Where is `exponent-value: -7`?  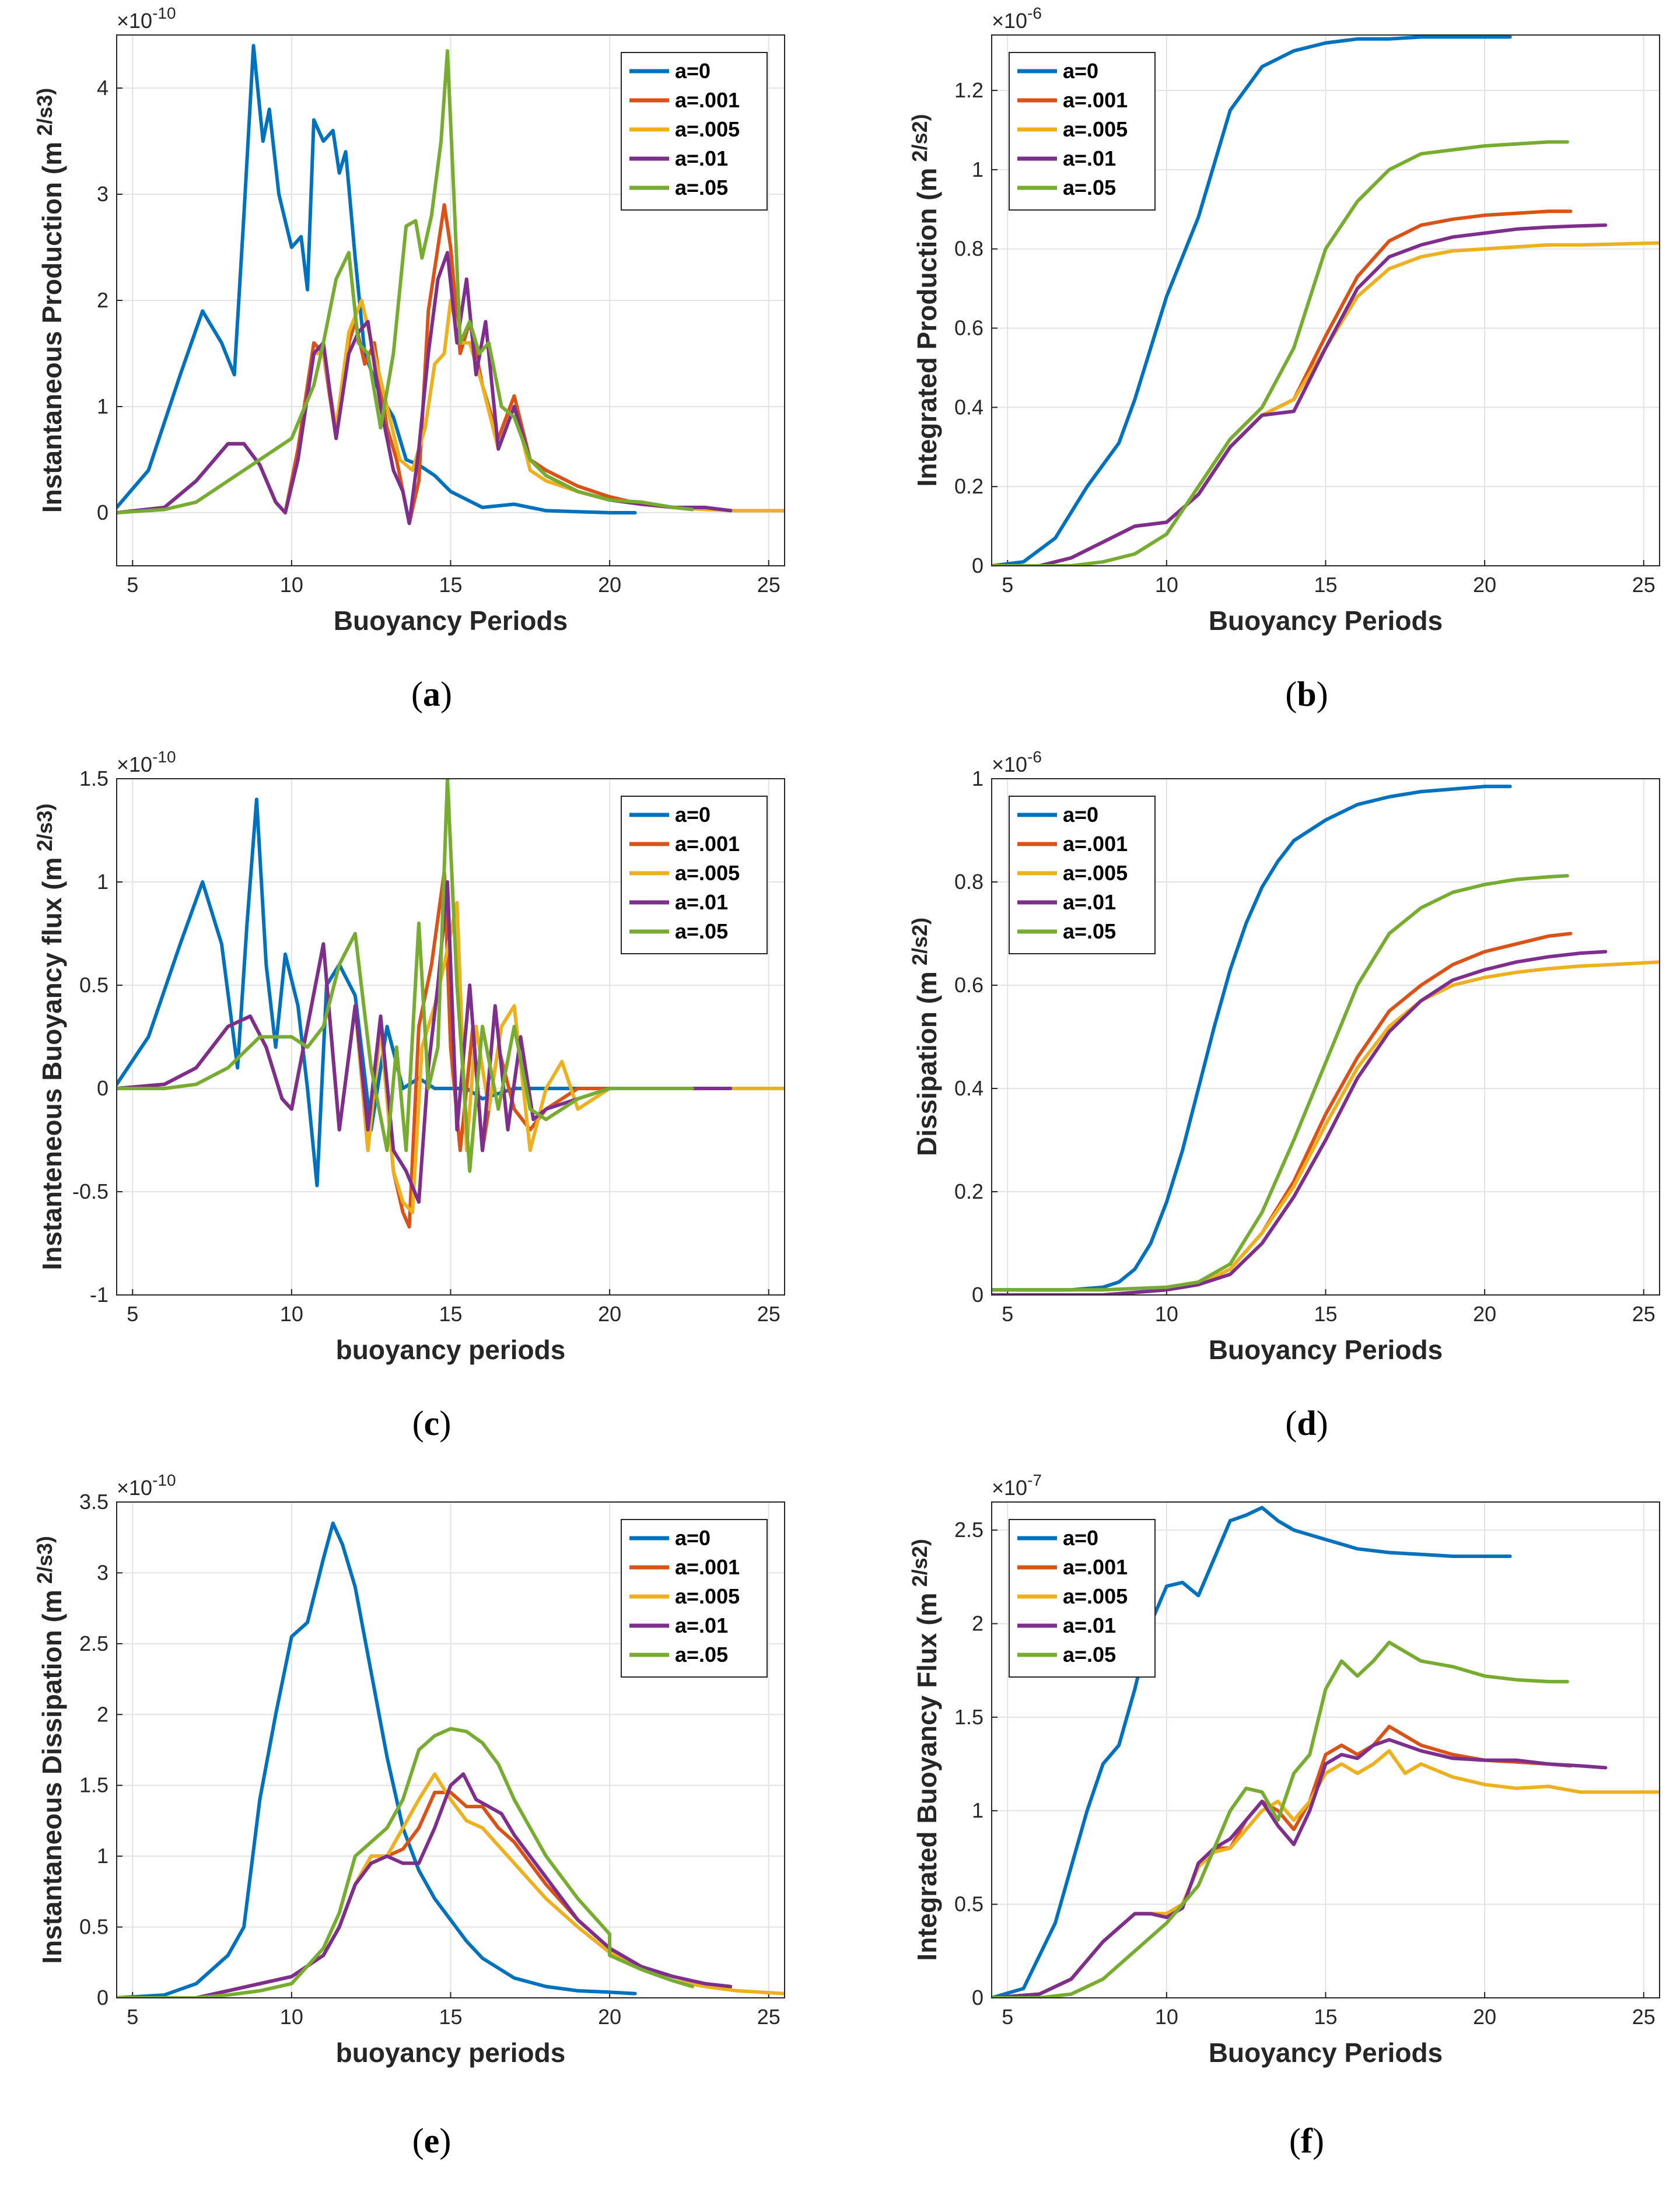
exponent-value: -7 is located at coordinates (1034, 1480).